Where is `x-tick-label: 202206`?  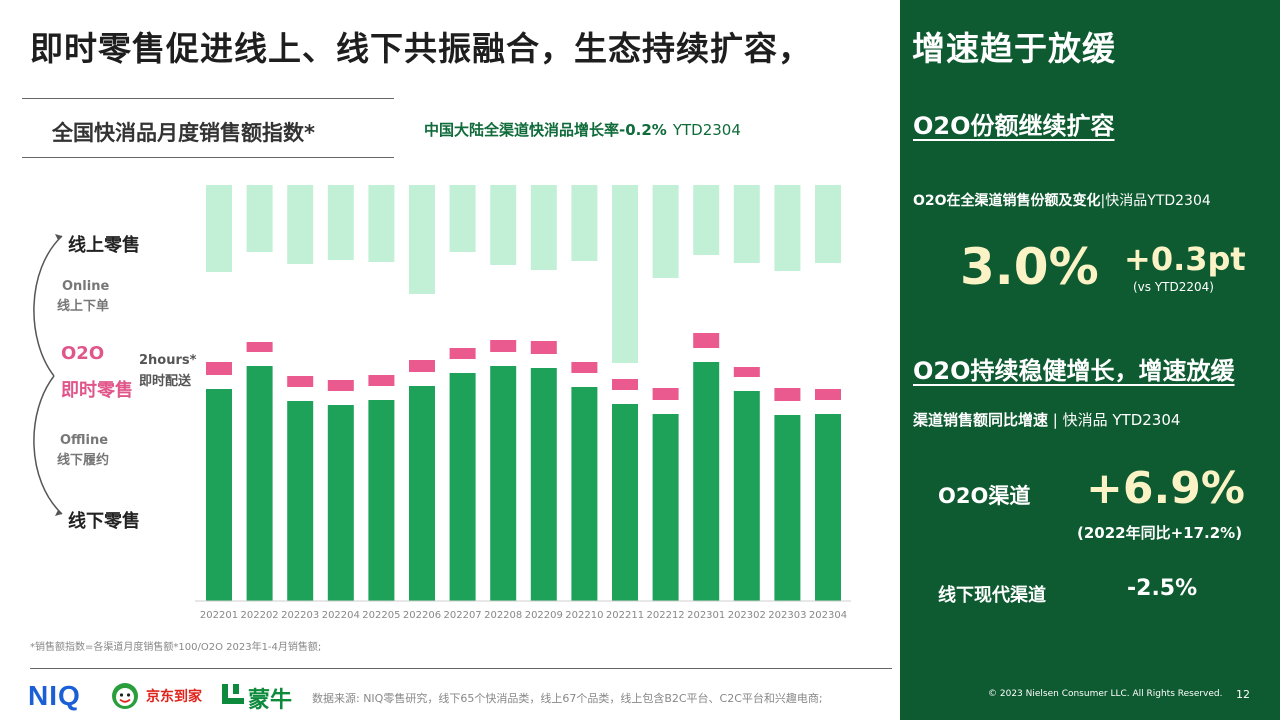 x-tick-label: 202206 is located at coordinates (422, 615).